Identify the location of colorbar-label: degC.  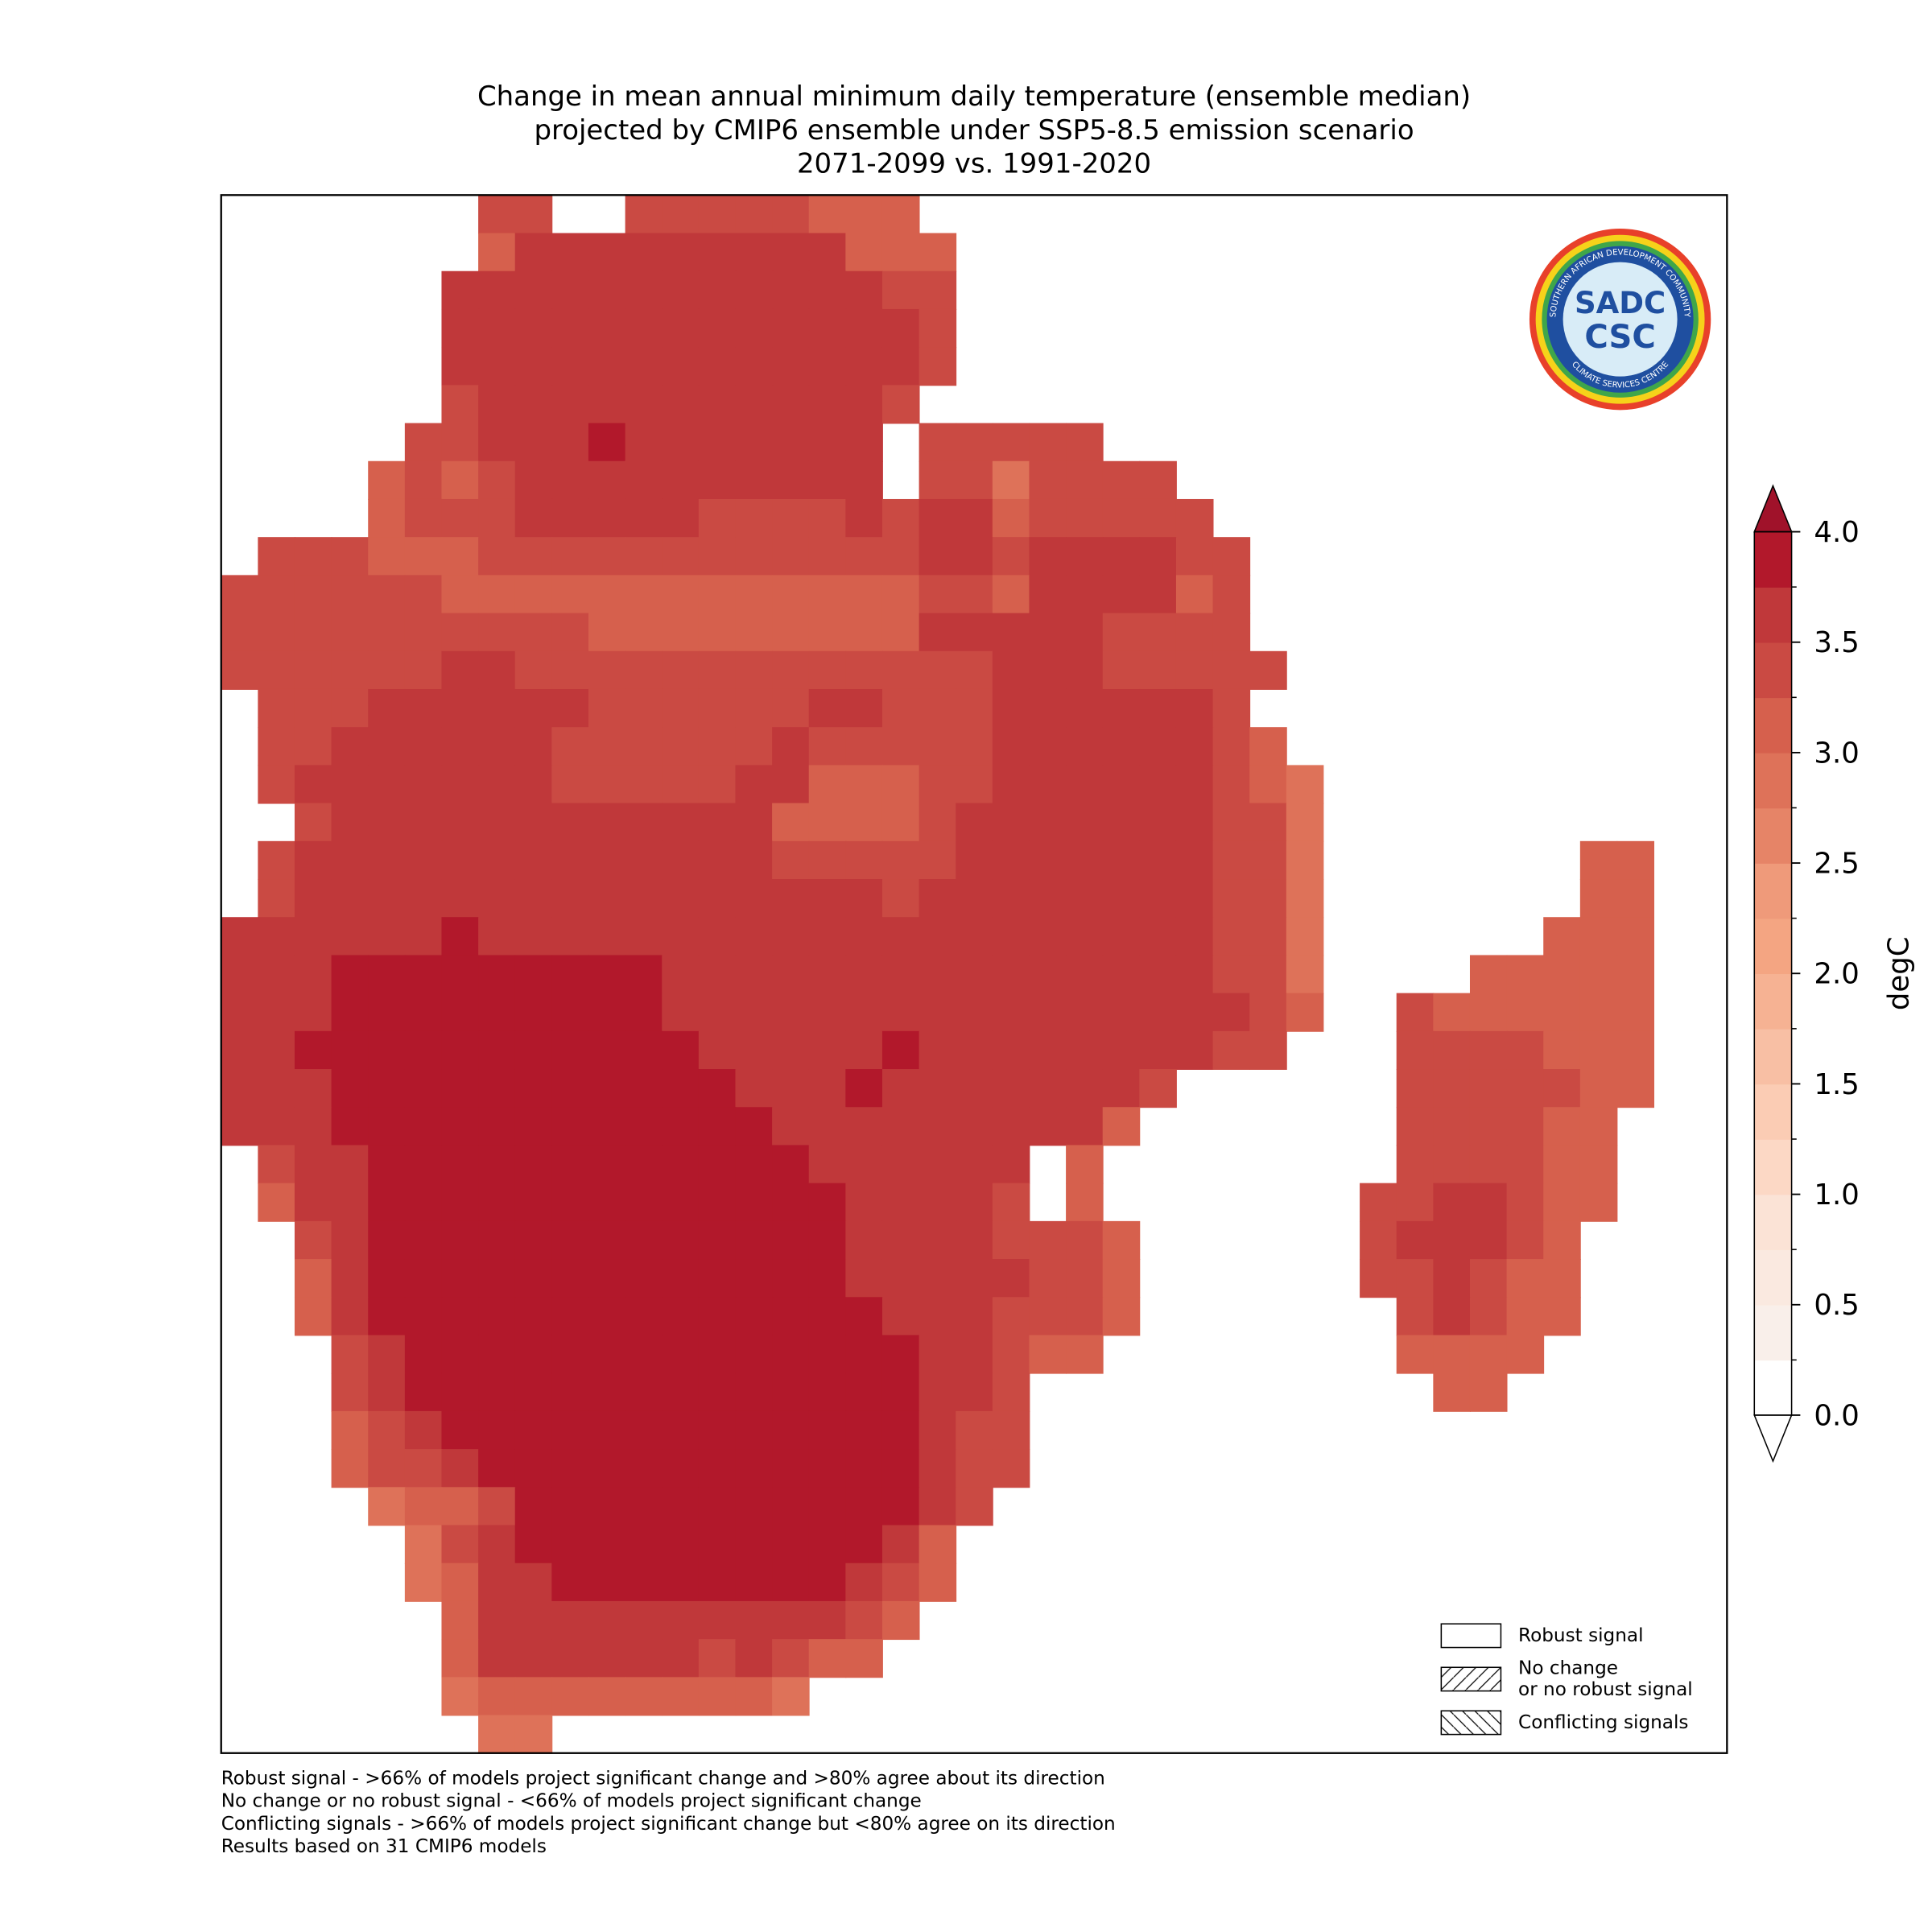
(1899, 973).